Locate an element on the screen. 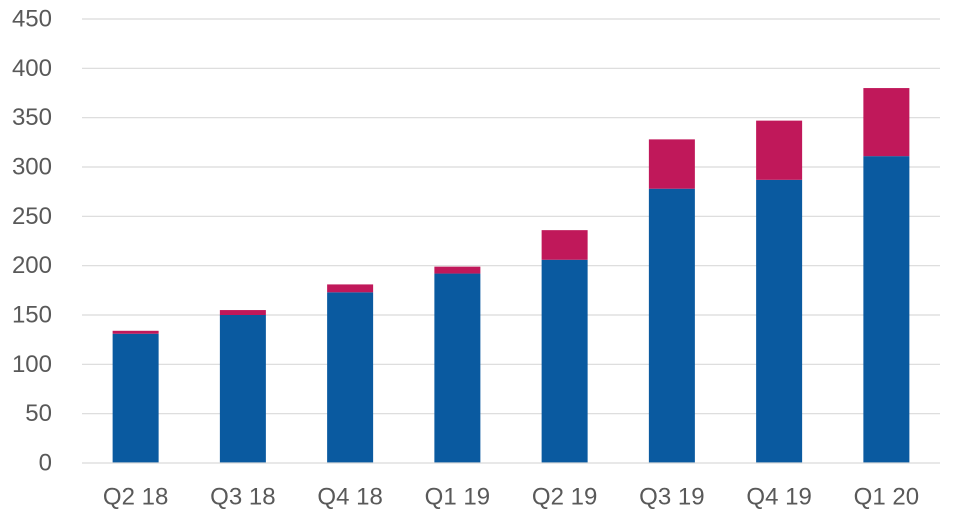 The height and width of the screenshot is (529, 962). x-axis-ticks: Q2 18 Q3 18 Q4 18 Q1 19 Q2 19 Q3 19 Q4 19 Q1 20 is located at coordinates (511, 497).